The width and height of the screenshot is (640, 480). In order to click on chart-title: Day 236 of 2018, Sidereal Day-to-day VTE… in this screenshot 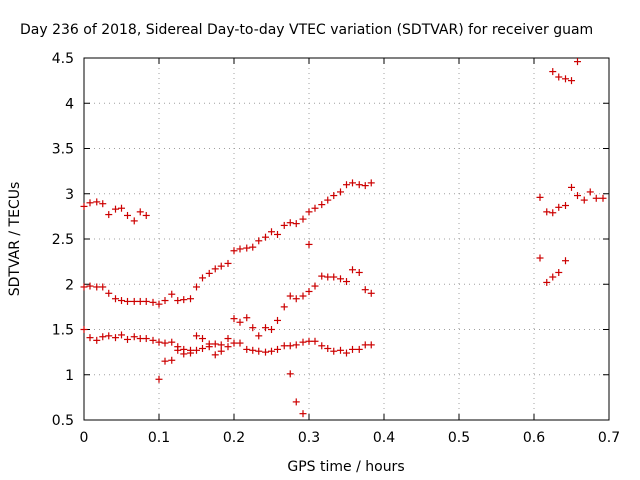, I will do `click(306, 30)`.